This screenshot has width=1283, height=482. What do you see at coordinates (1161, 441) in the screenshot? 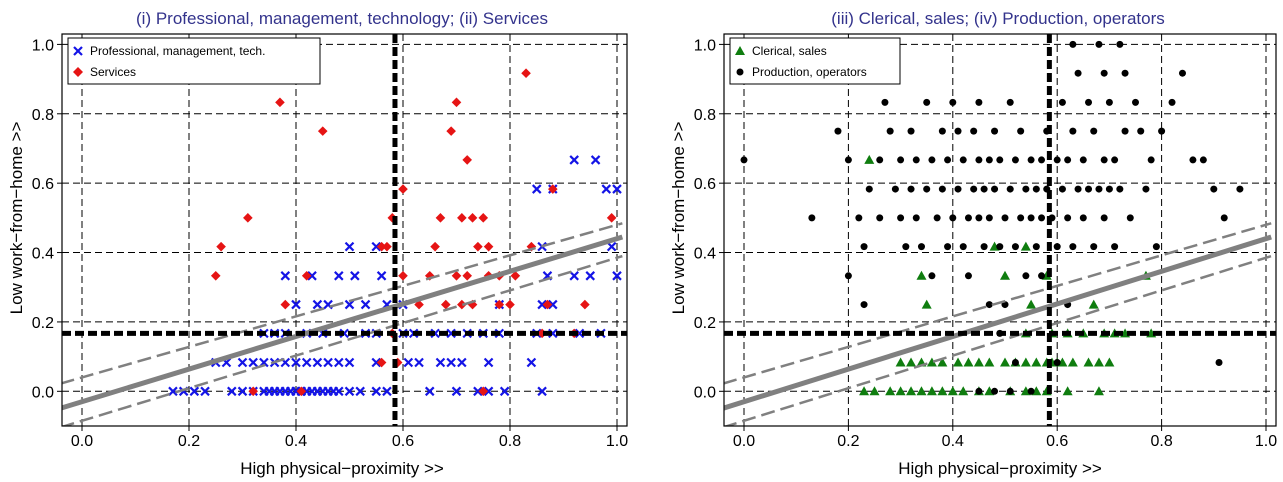
I see `x-tick-label: 0.8` at bounding box center [1161, 441].